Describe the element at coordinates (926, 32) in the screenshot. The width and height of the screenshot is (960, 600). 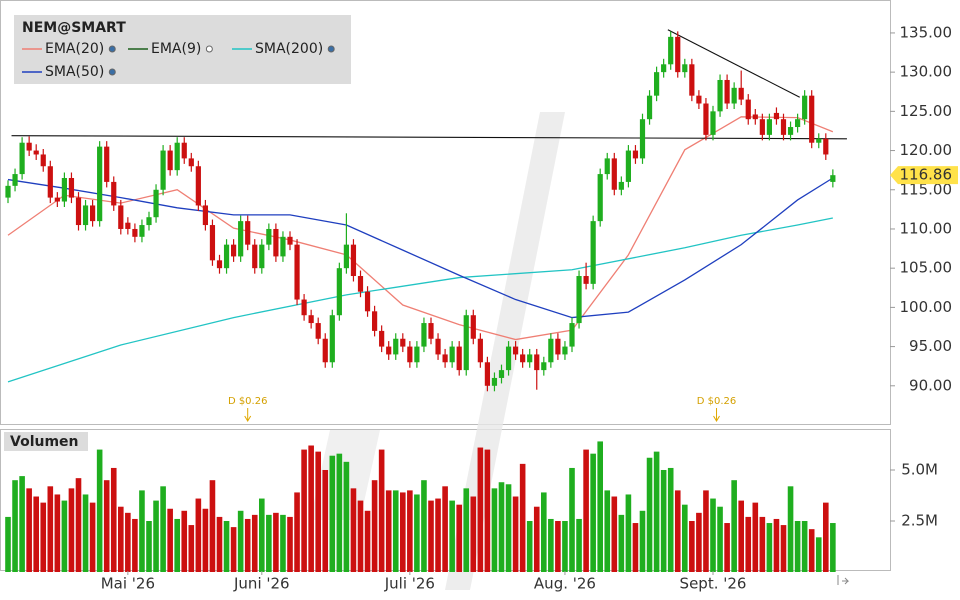
I see `y-tick-label: 135.00` at that location.